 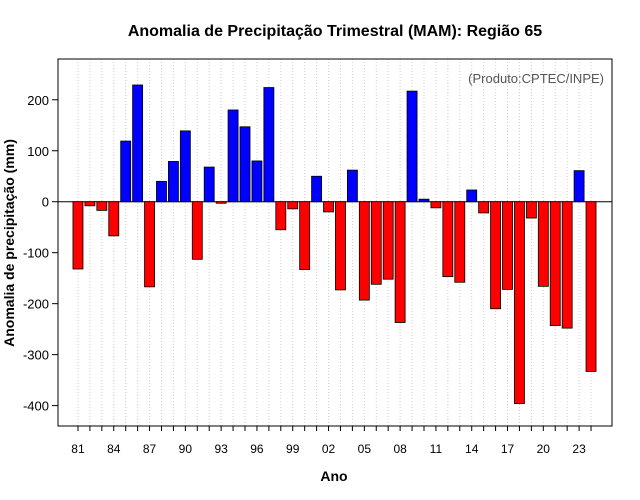 I want to click on bar-2010, so click(x=424, y=200).